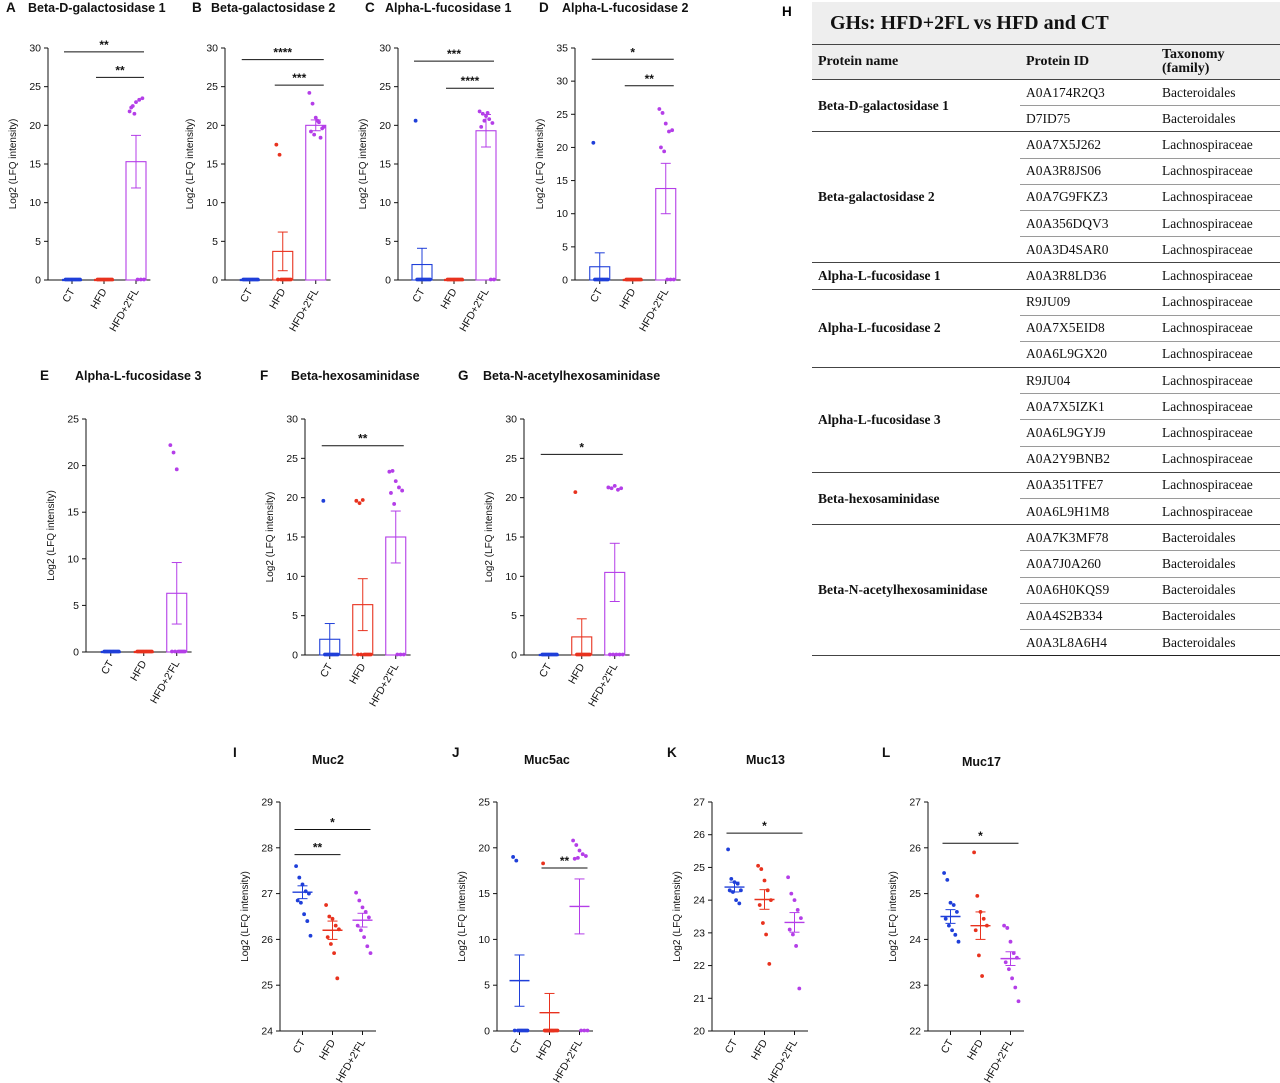 The height and width of the screenshot is (1083, 1280). Describe the element at coordinates (1088, 62) in the screenshot. I see `column-header-protein-id: Protein ID` at that location.